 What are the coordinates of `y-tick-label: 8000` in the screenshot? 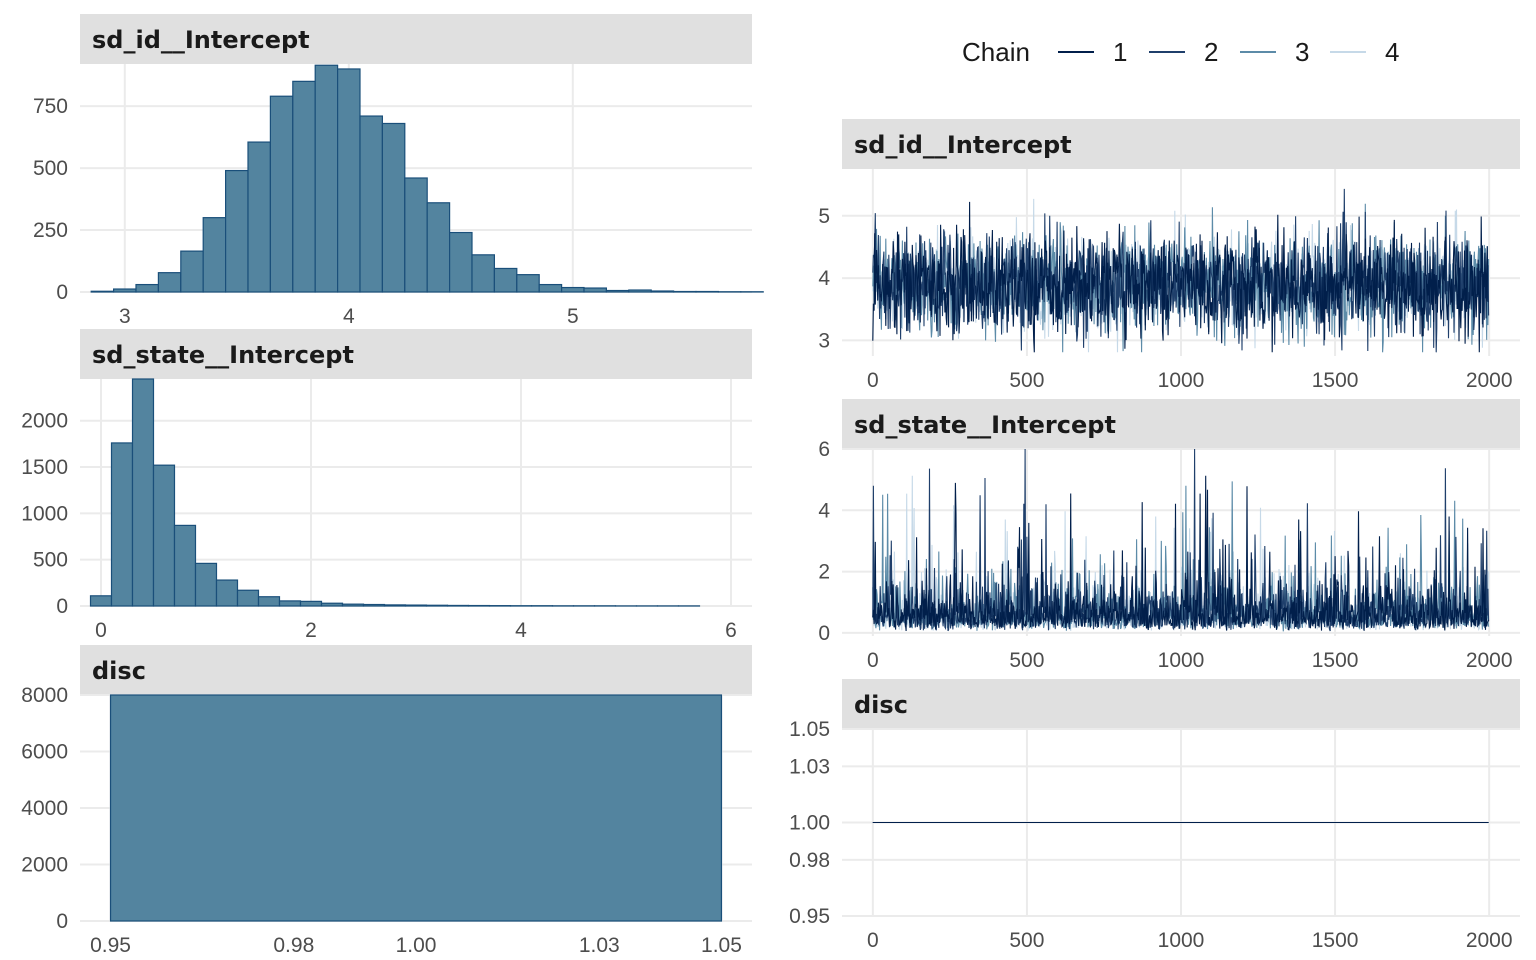 It's located at (44, 695).